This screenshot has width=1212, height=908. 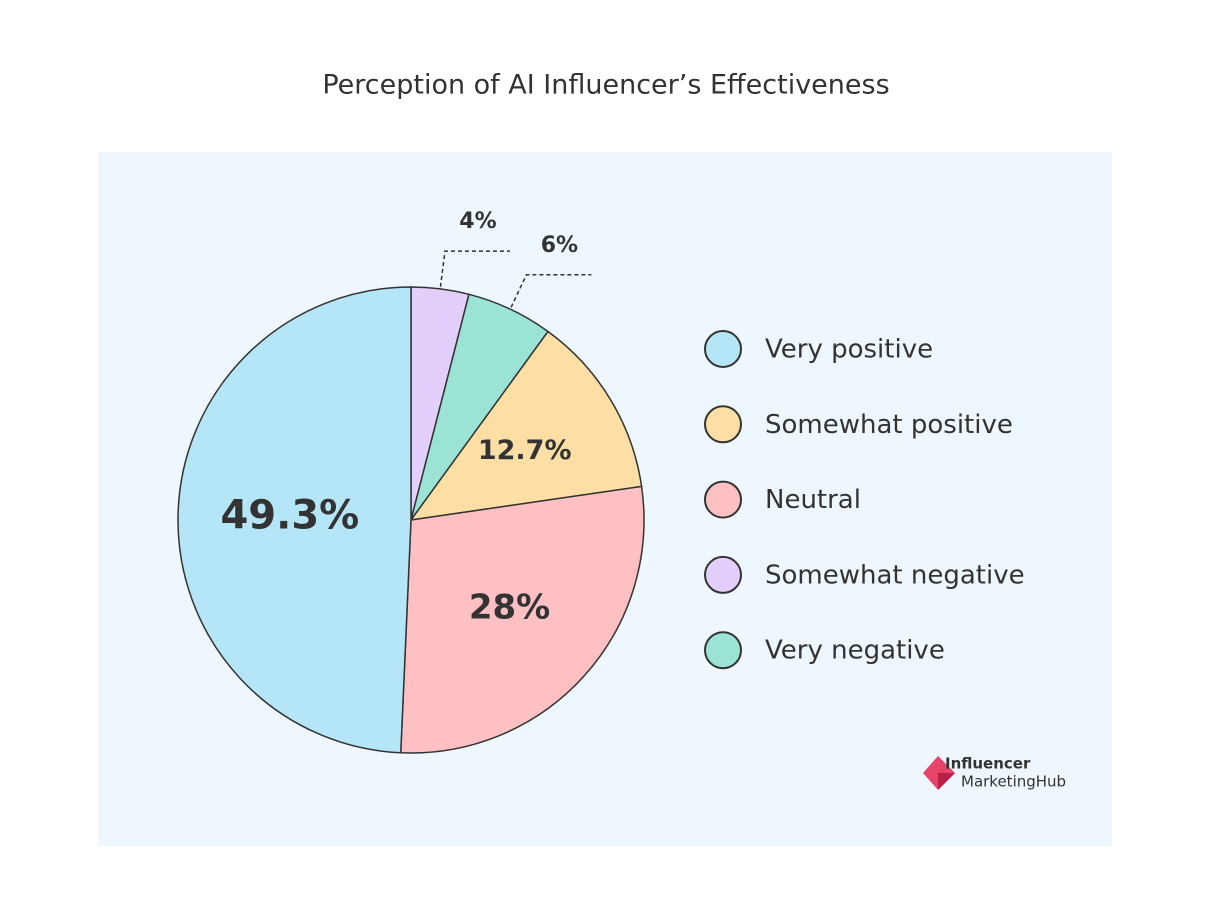 I want to click on logo-line: Influencer, so click(x=988, y=764).